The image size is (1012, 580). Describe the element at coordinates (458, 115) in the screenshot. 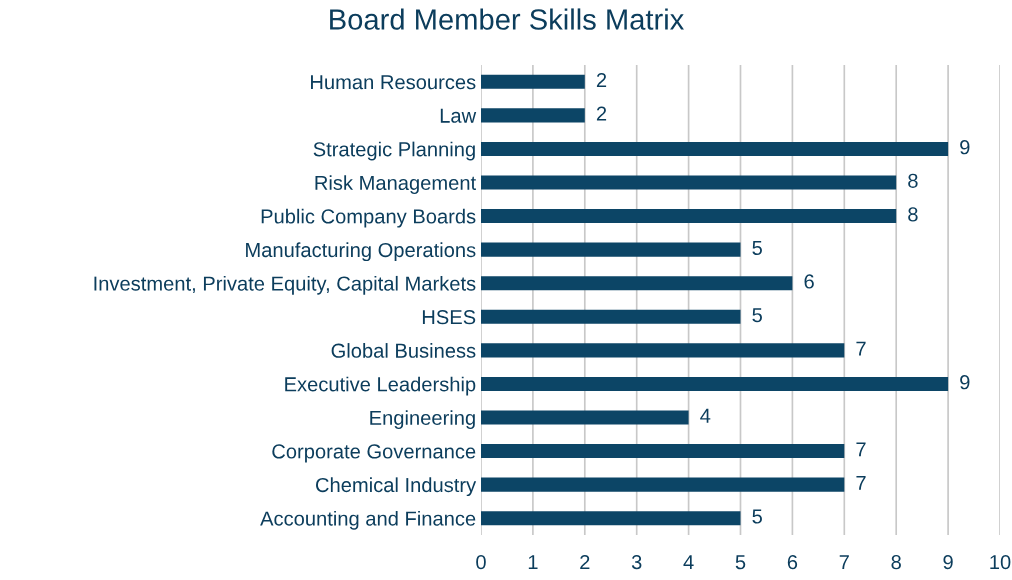

I see `y-tick-label: Law` at that location.